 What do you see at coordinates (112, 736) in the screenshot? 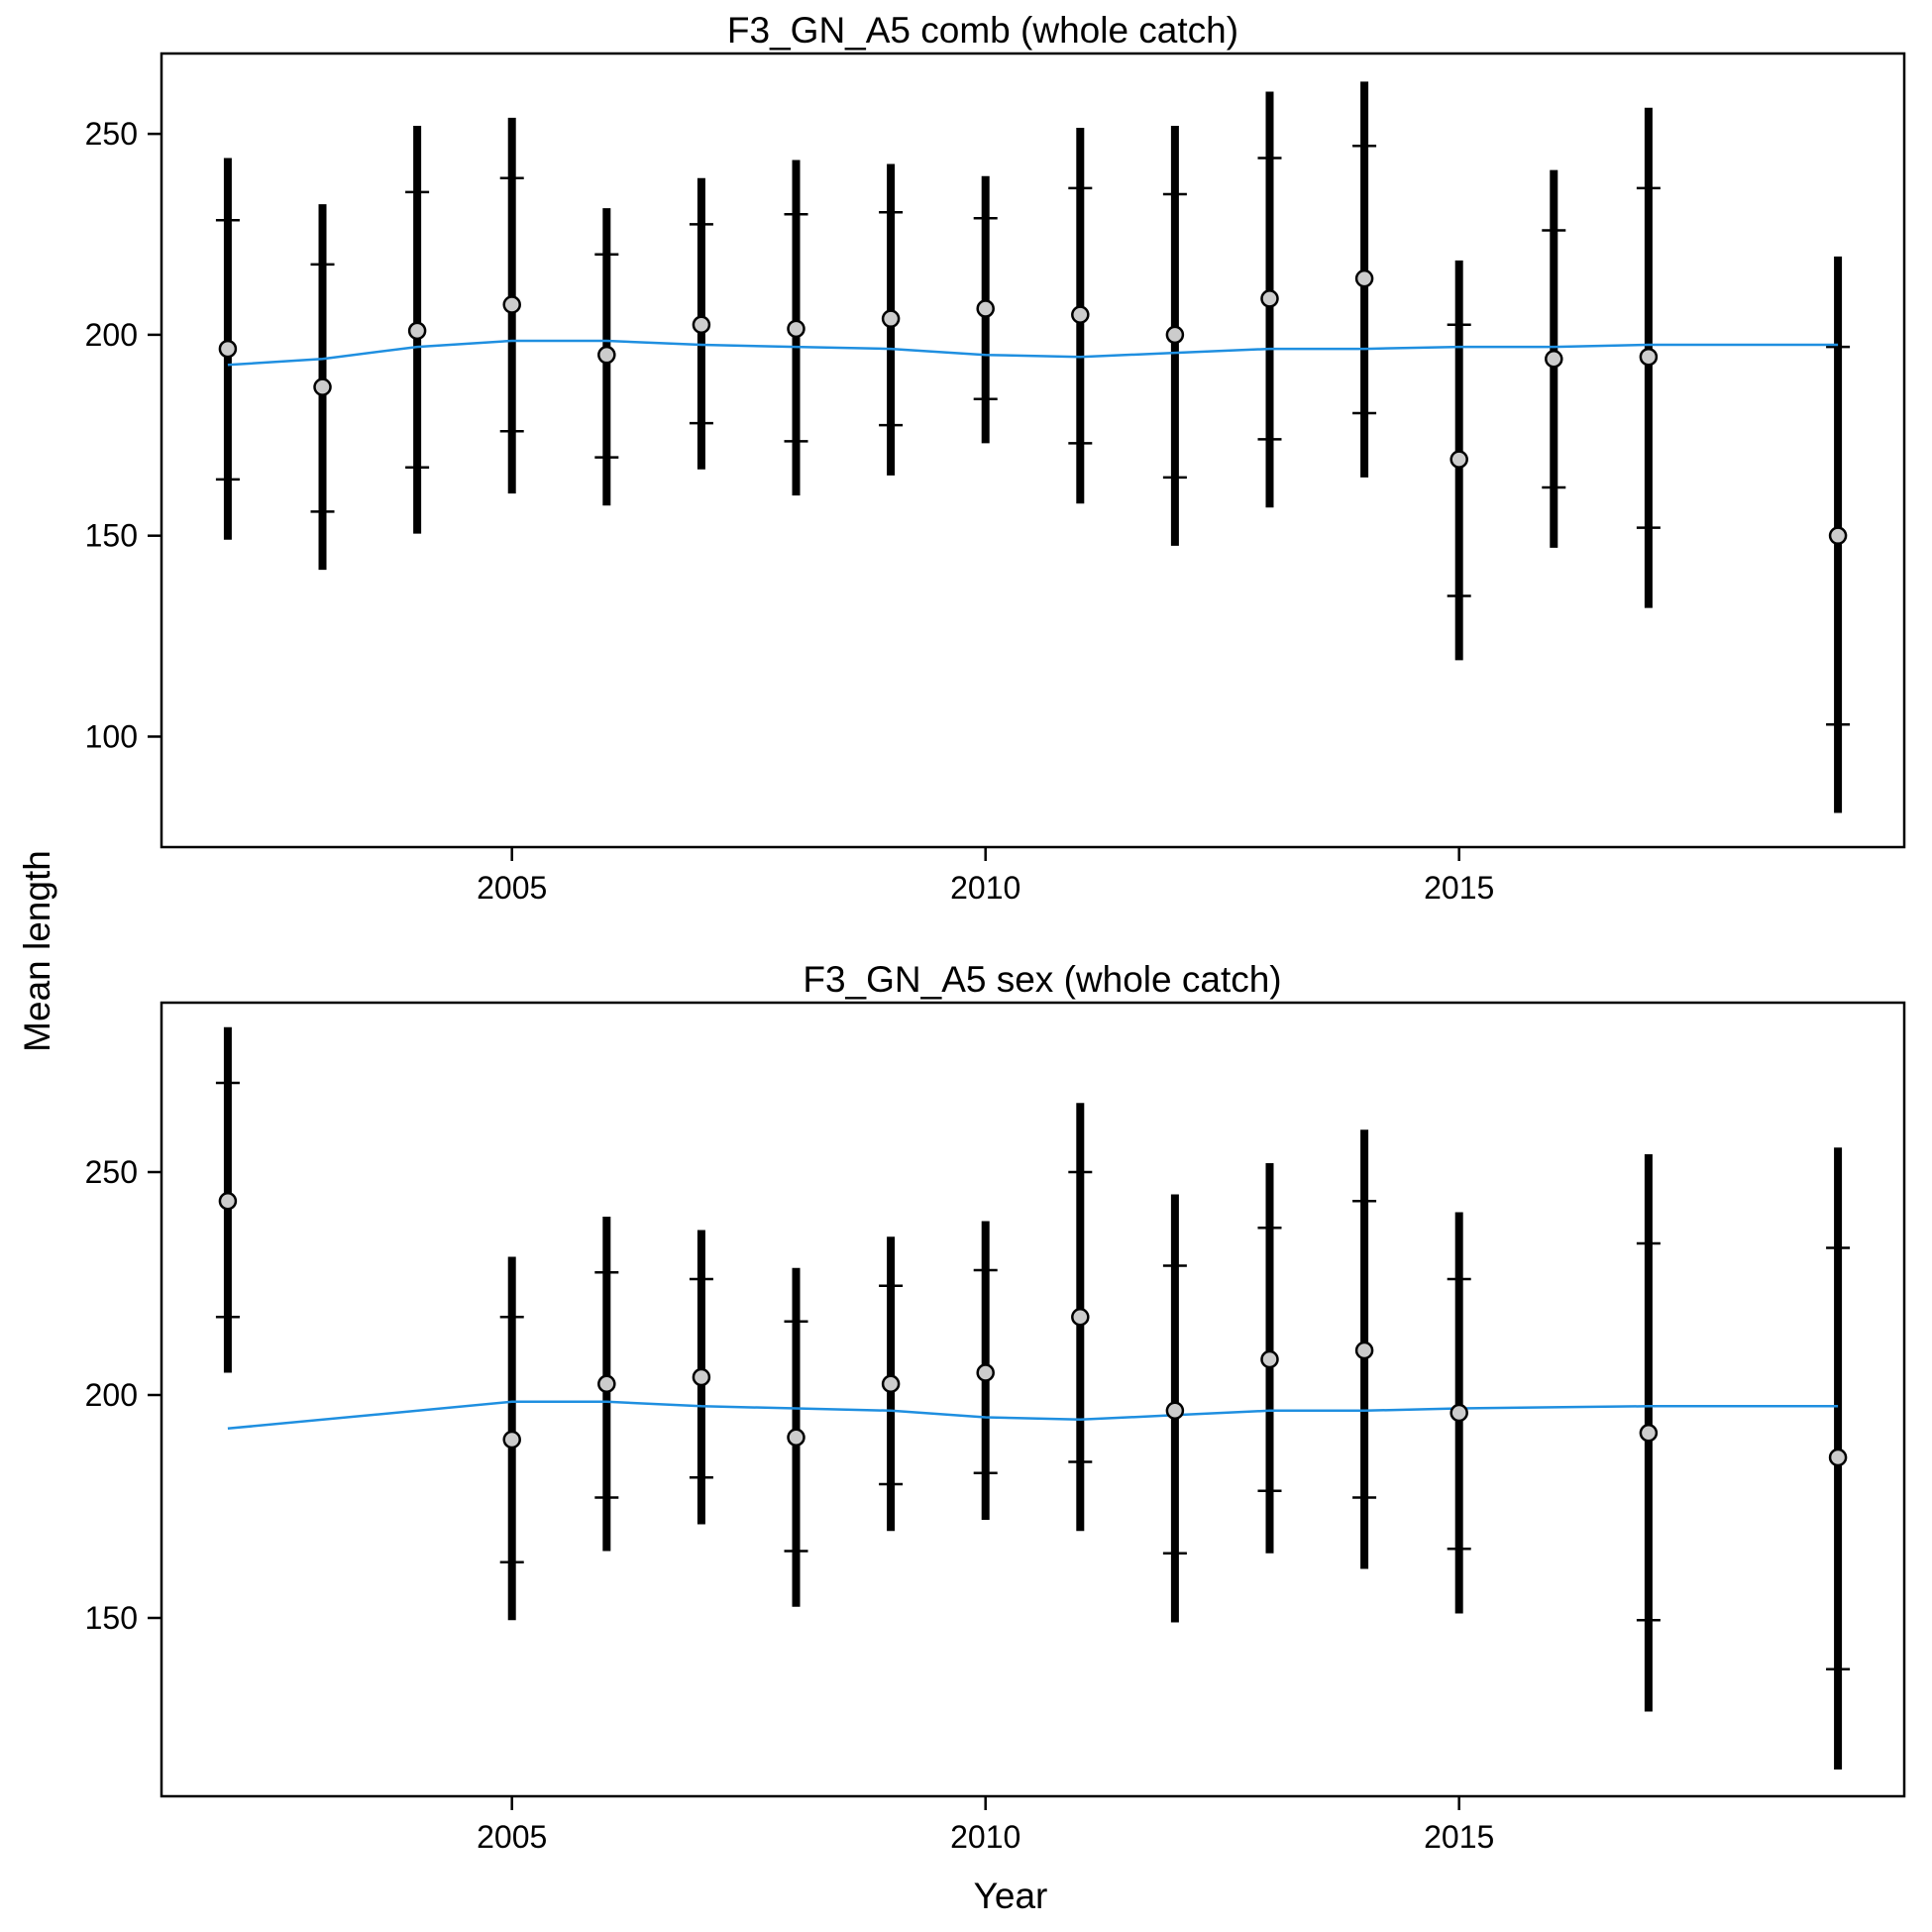
I see `y-tick-label: 100` at bounding box center [112, 736].